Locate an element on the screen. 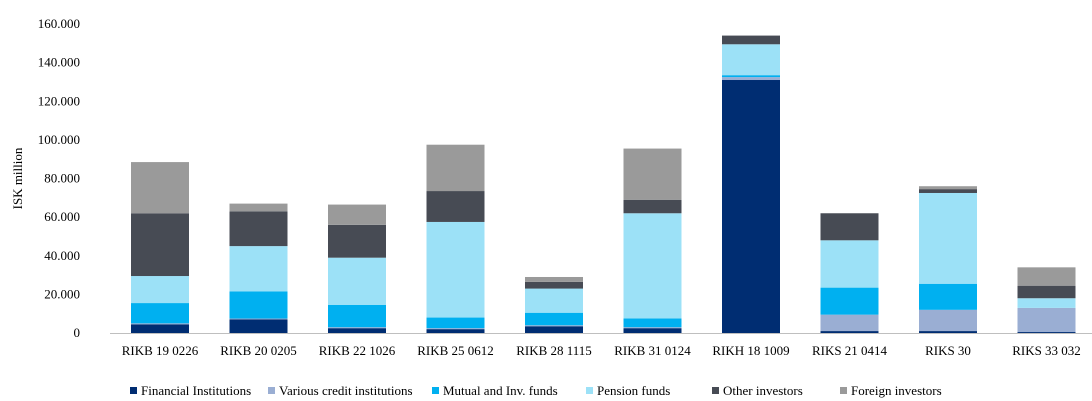 This screenshot has height=401, width=1092. legend-label: Other investors is located at coordinates (763, 390).